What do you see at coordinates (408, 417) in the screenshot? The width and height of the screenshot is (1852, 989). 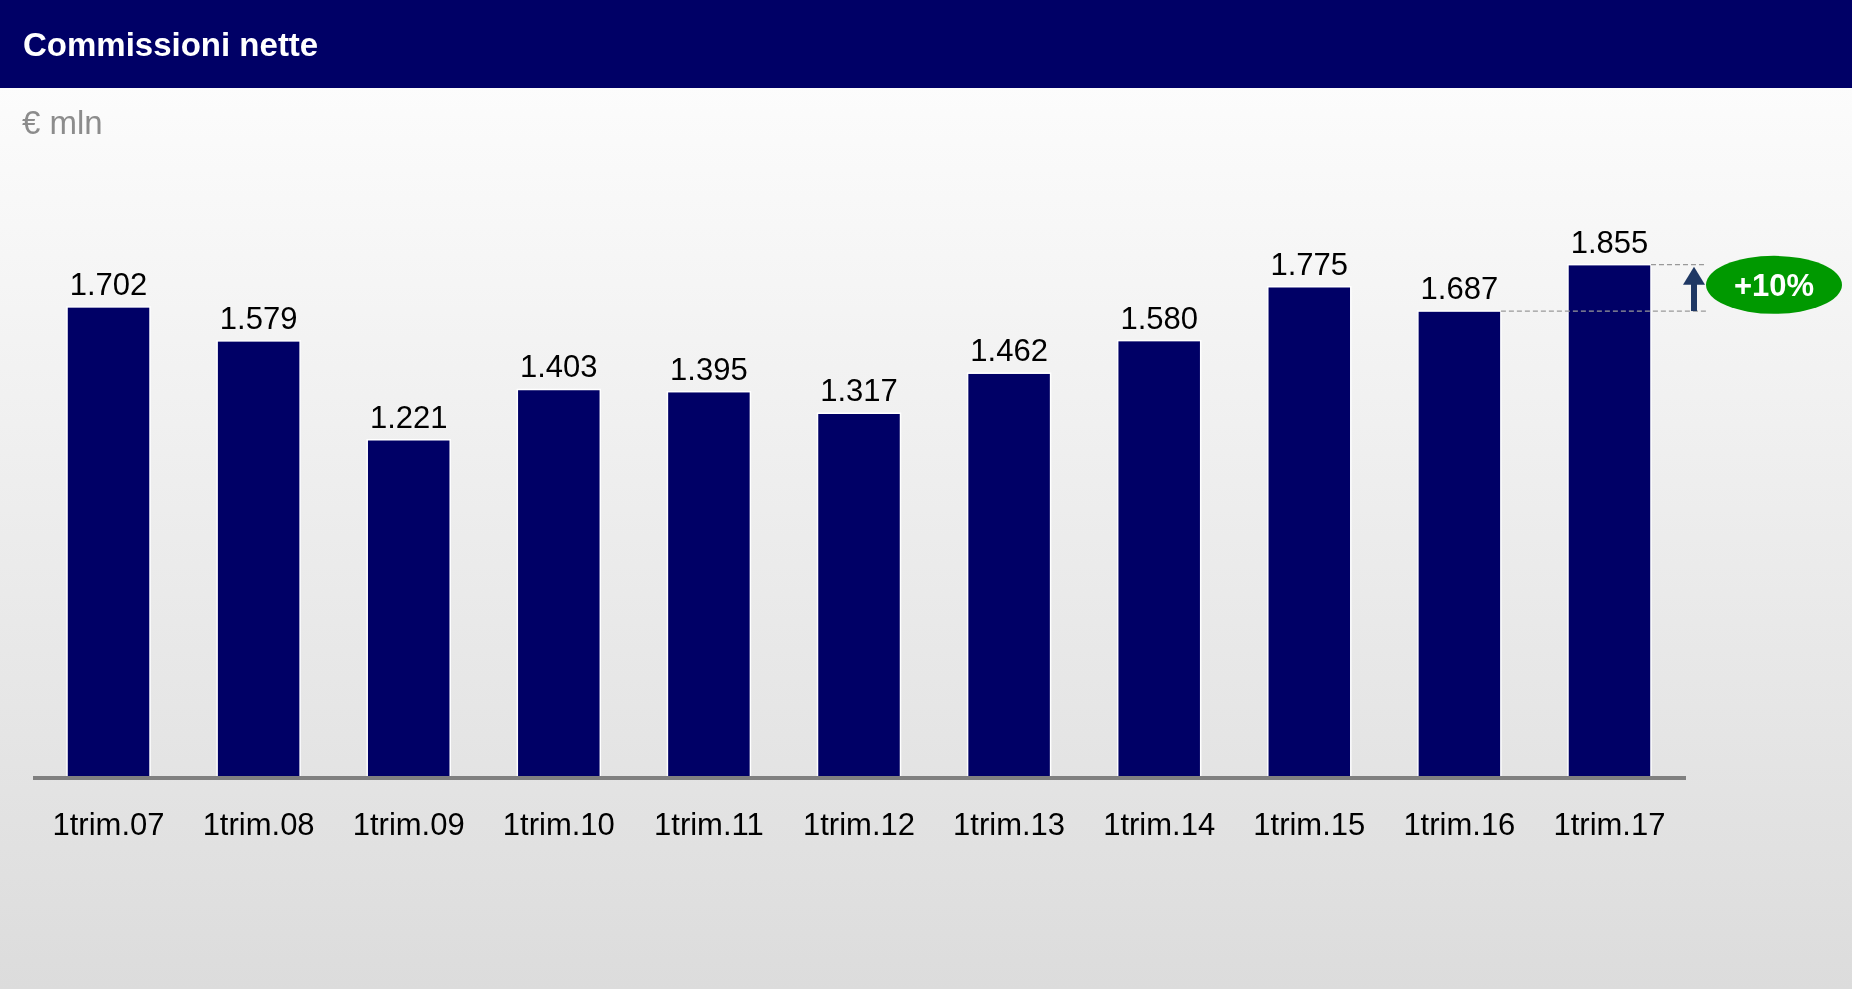 I see `data-label: 1.221` at bounding box center [408, 417].